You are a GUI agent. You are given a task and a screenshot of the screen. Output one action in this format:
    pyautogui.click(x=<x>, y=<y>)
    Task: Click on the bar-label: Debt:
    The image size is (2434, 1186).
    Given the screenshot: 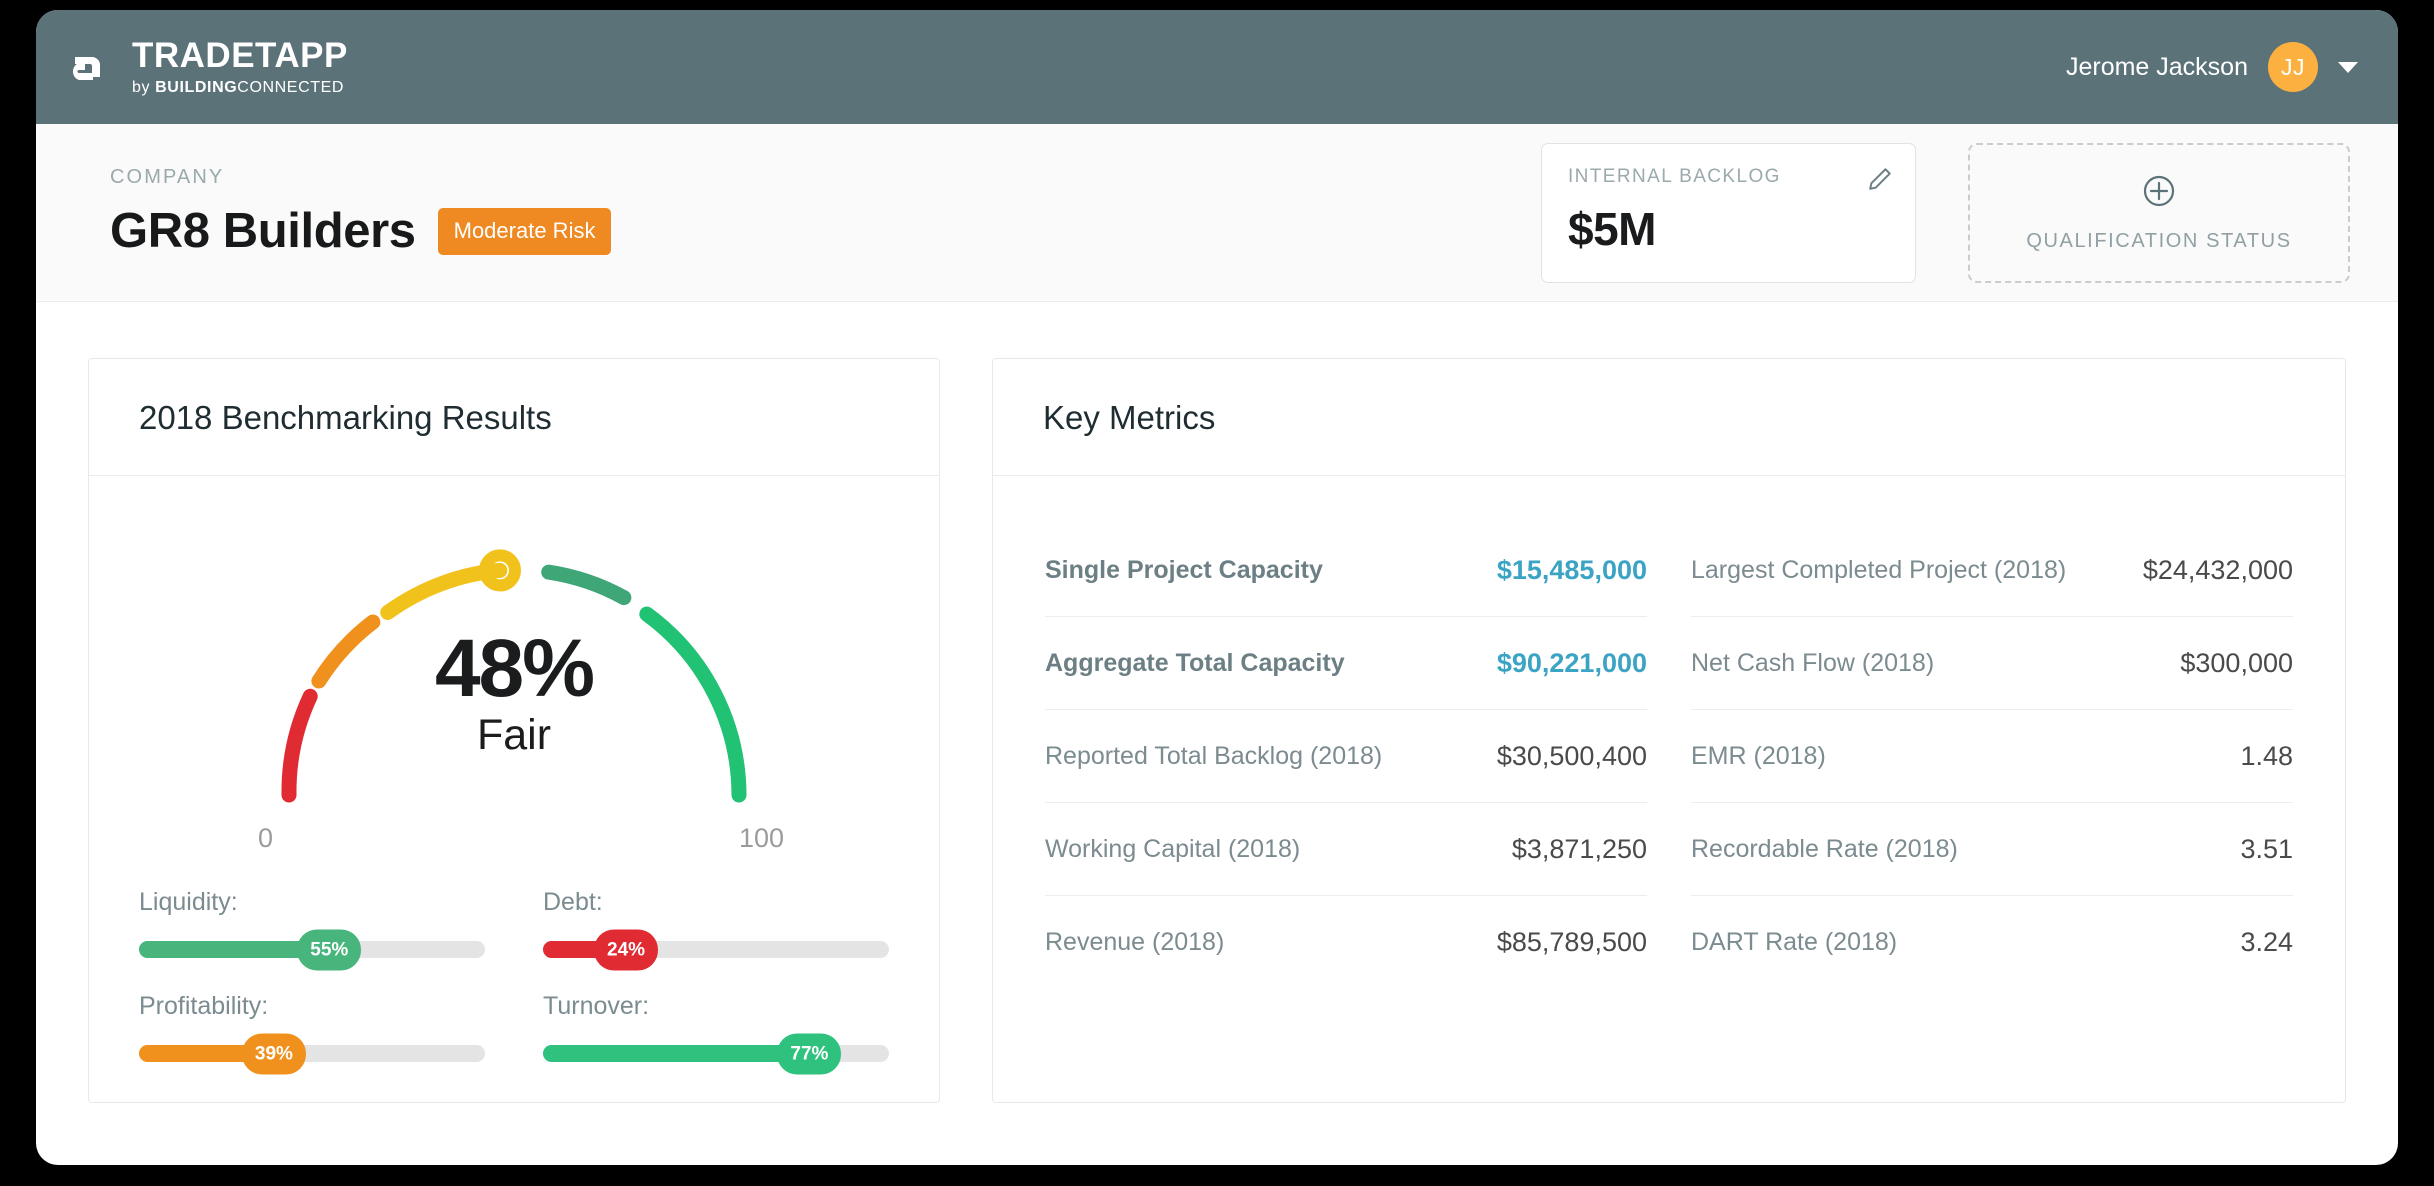 What is the action you would take?
    pyautogui.click(x=573, y=902)
    